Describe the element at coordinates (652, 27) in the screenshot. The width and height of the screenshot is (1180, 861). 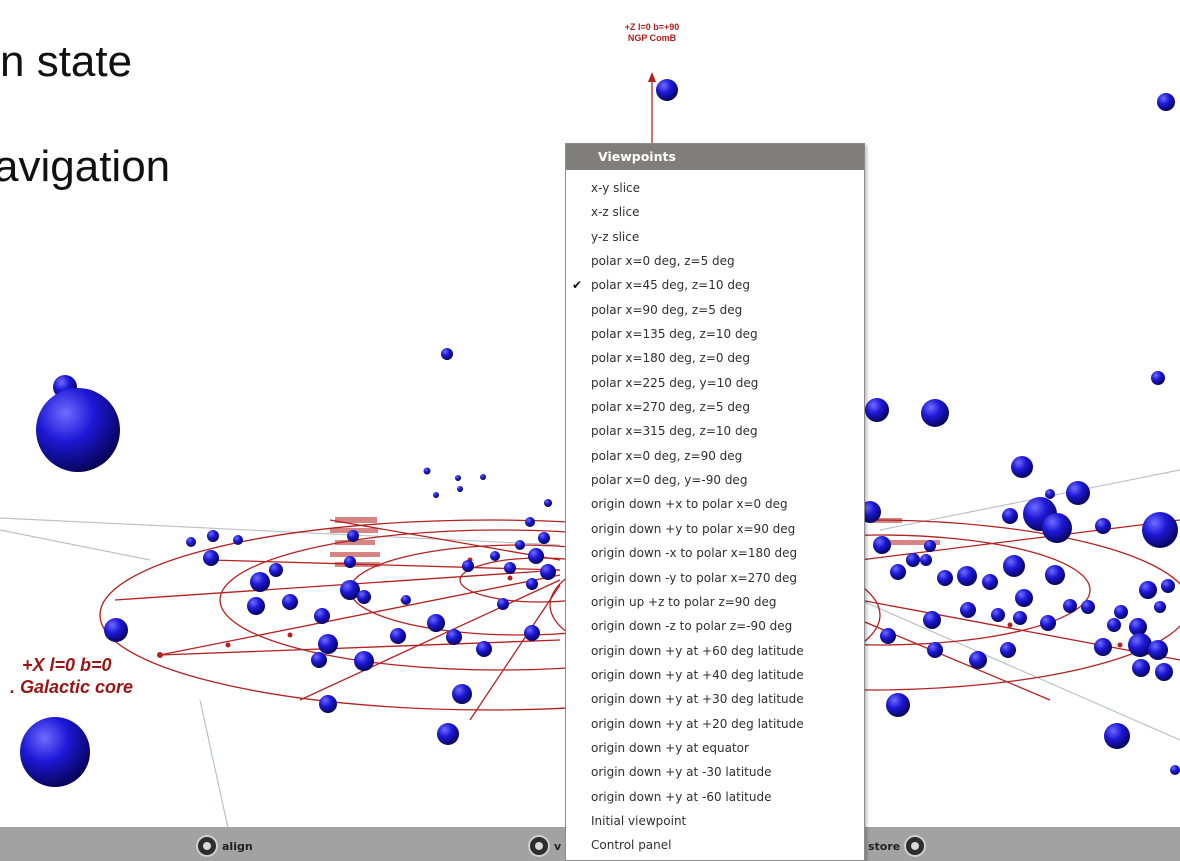
I see `z-axis-label-line1: +Z l=0 b=+90` at that location.